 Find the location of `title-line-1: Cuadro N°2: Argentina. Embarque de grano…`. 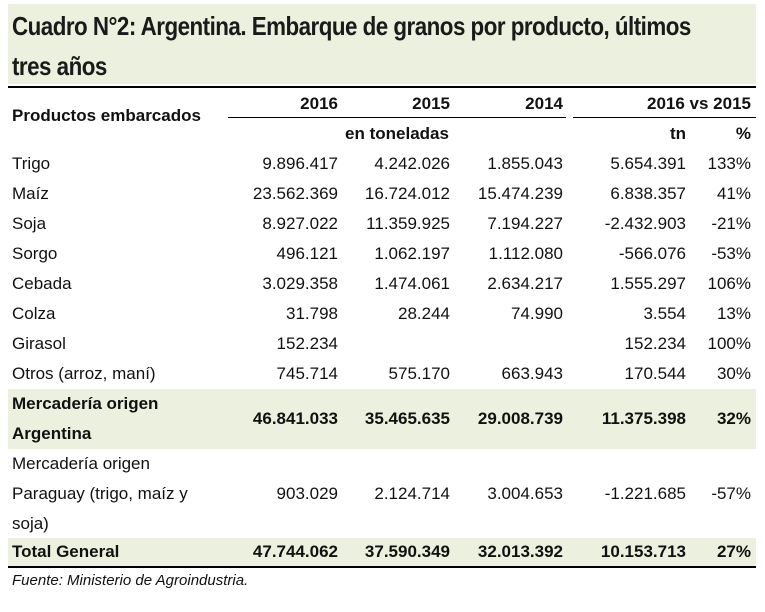

title-line-1: Cuadro N°2: Argentina. Embarque de grano… is located at coordinates (351, 26).